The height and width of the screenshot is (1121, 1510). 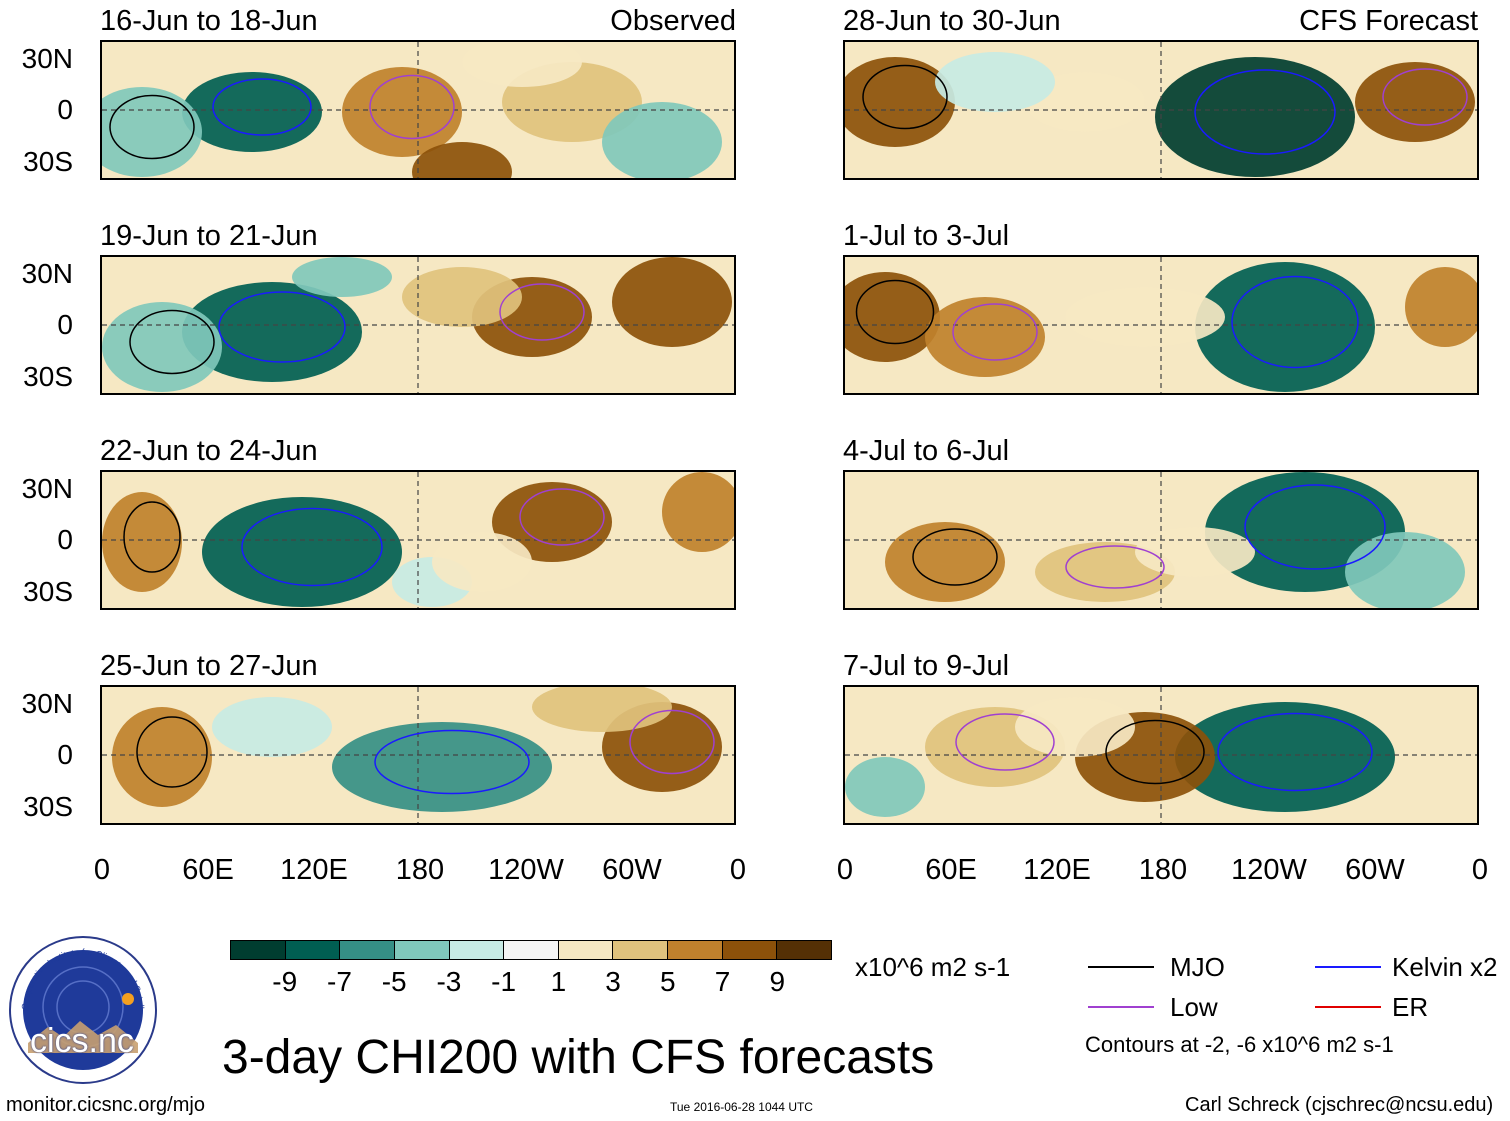 I want to click on colorbar-tick-label: -9, so click(x=285, y=981).